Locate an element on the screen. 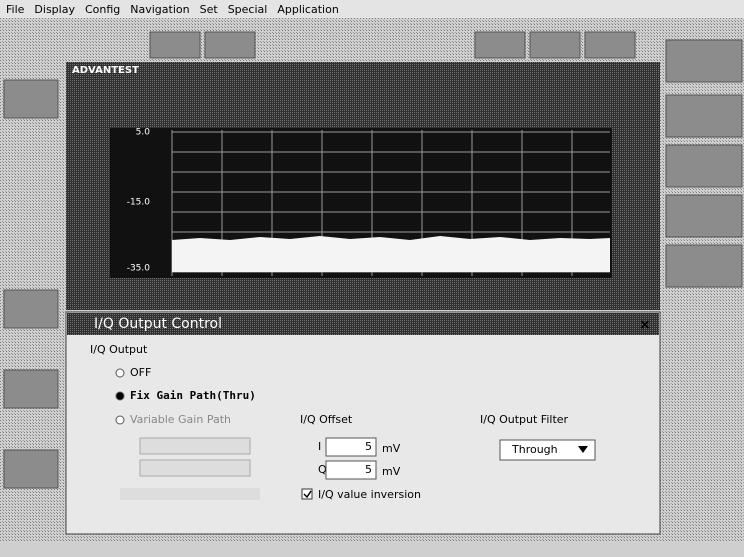 Image resolution: width=744 pixels, height=557 pixels. menu-item: Config is located at coordinates (102, 9).